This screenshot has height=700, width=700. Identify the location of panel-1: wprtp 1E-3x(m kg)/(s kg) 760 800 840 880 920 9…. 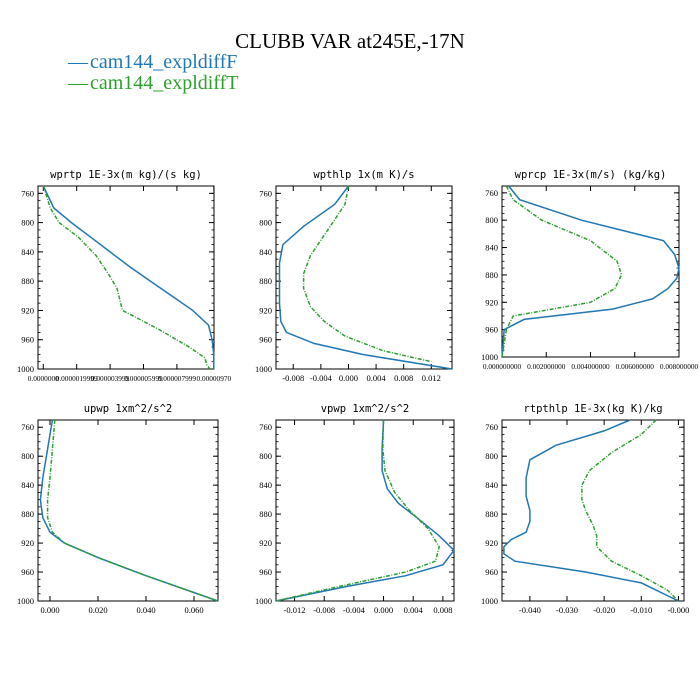
(124, 276).